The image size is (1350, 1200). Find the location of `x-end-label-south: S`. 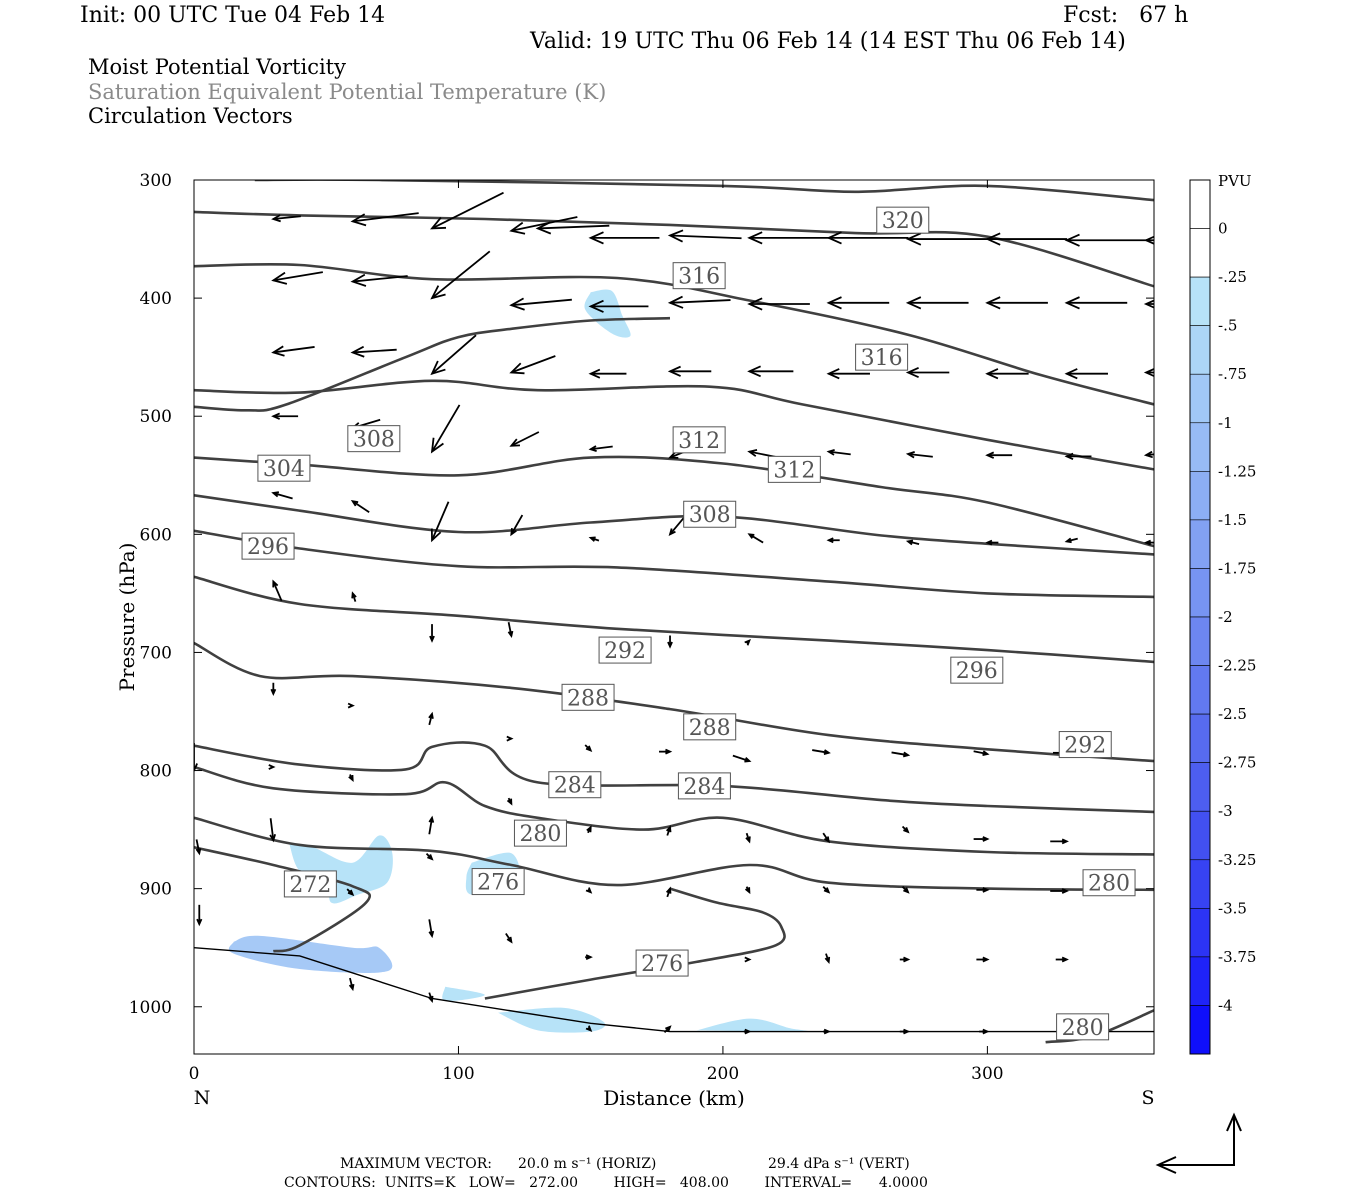

x-end-label-south: S is located at coordinates (1147, 1098).